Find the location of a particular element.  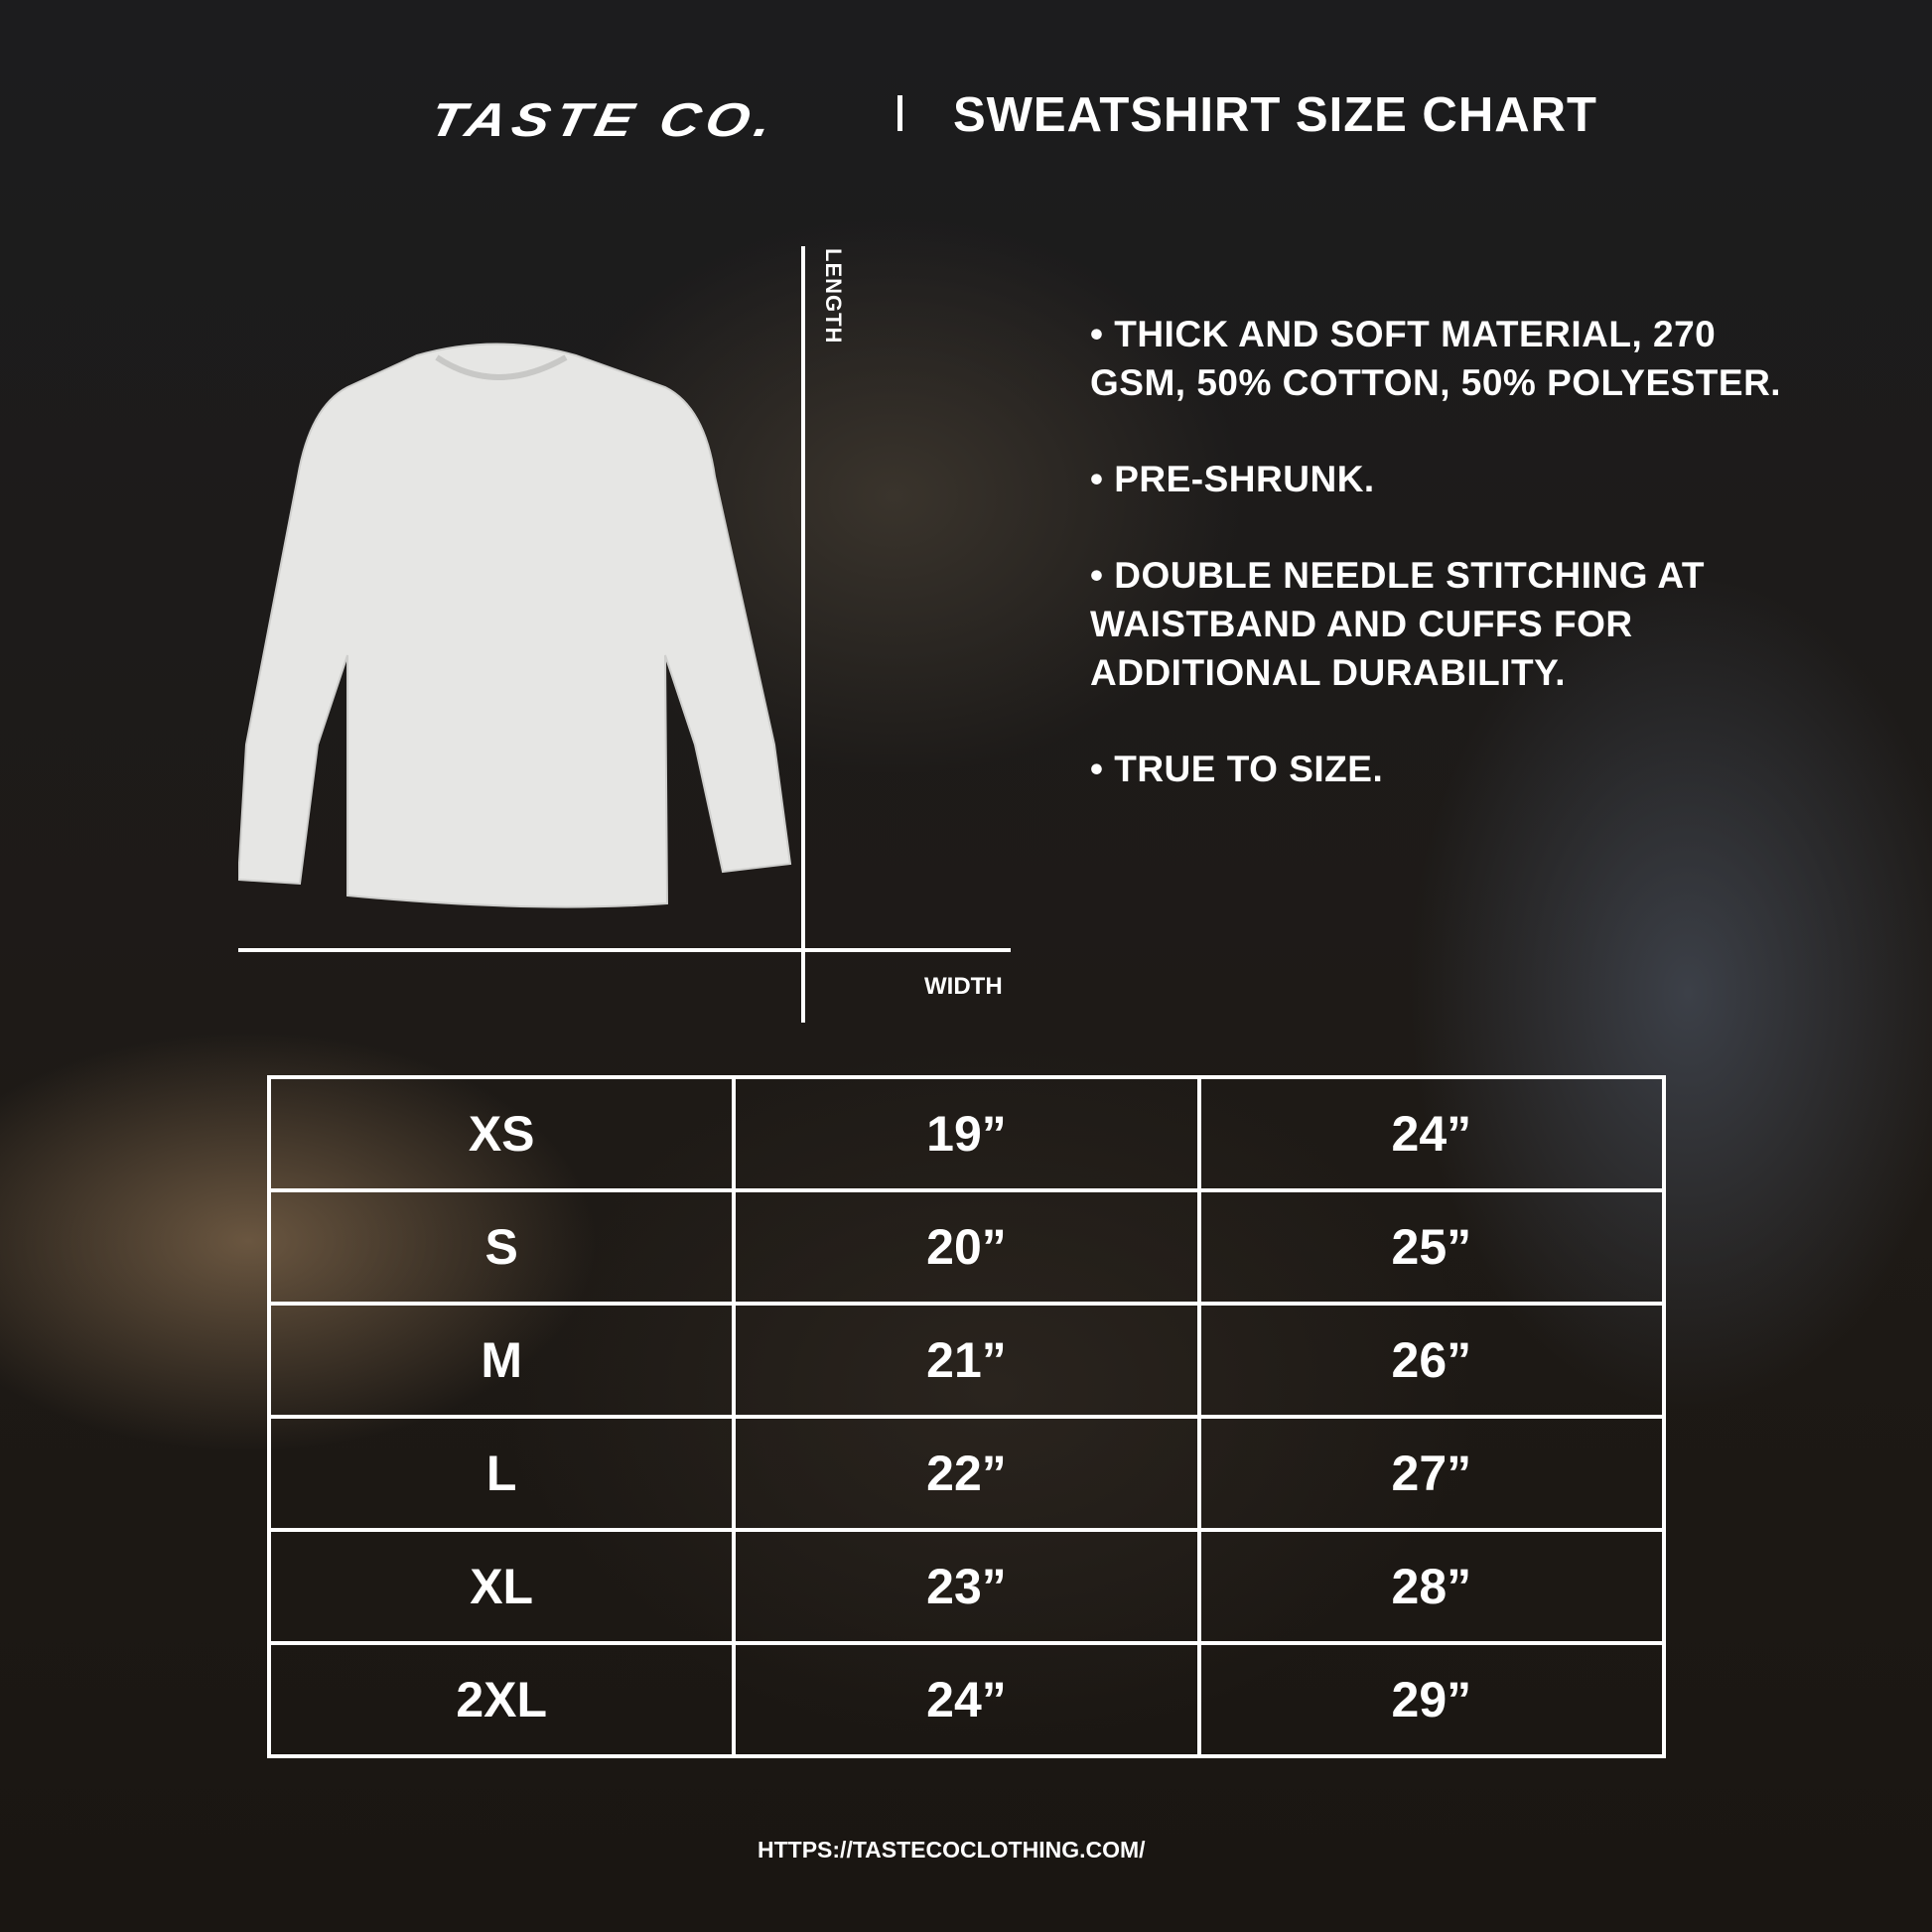

length-cell: 27” is located at coordinates (1432, 1473).